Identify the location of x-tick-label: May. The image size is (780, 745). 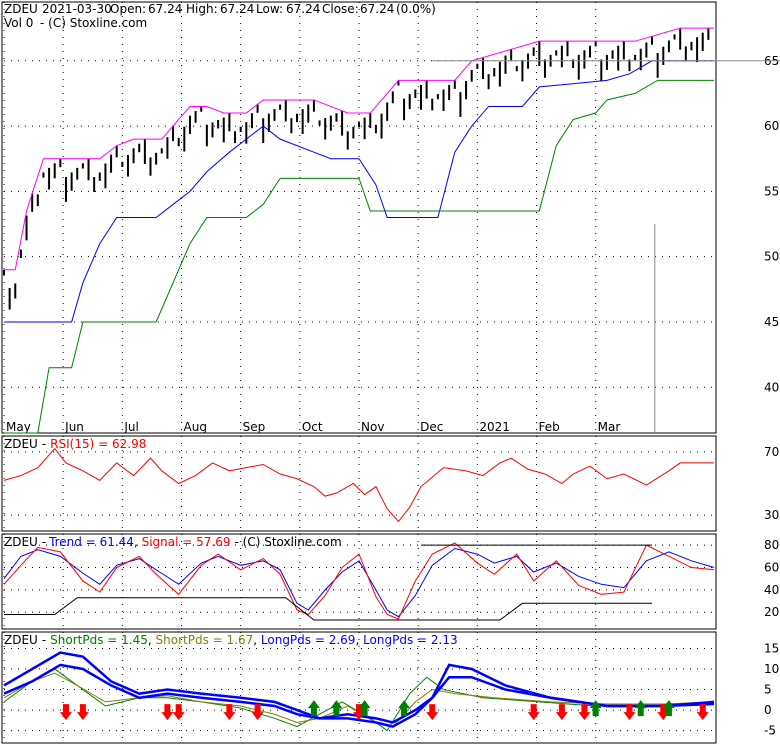
(18, 427).